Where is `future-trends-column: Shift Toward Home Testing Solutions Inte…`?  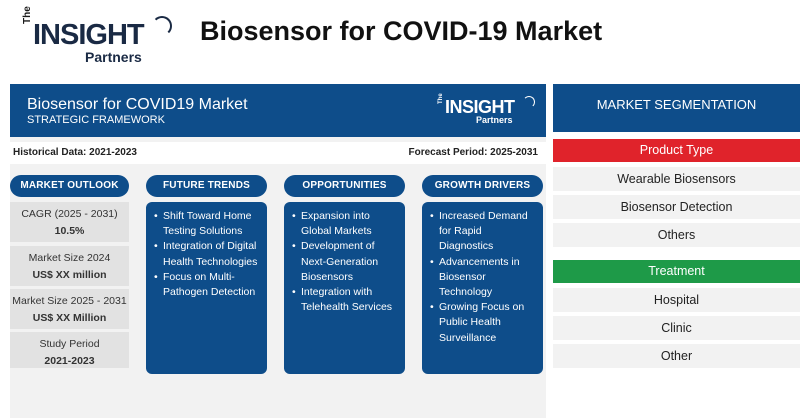 future-trends-column: Shift Toward Home Testing Solutions Inte… is located at coordinates (206, 288).